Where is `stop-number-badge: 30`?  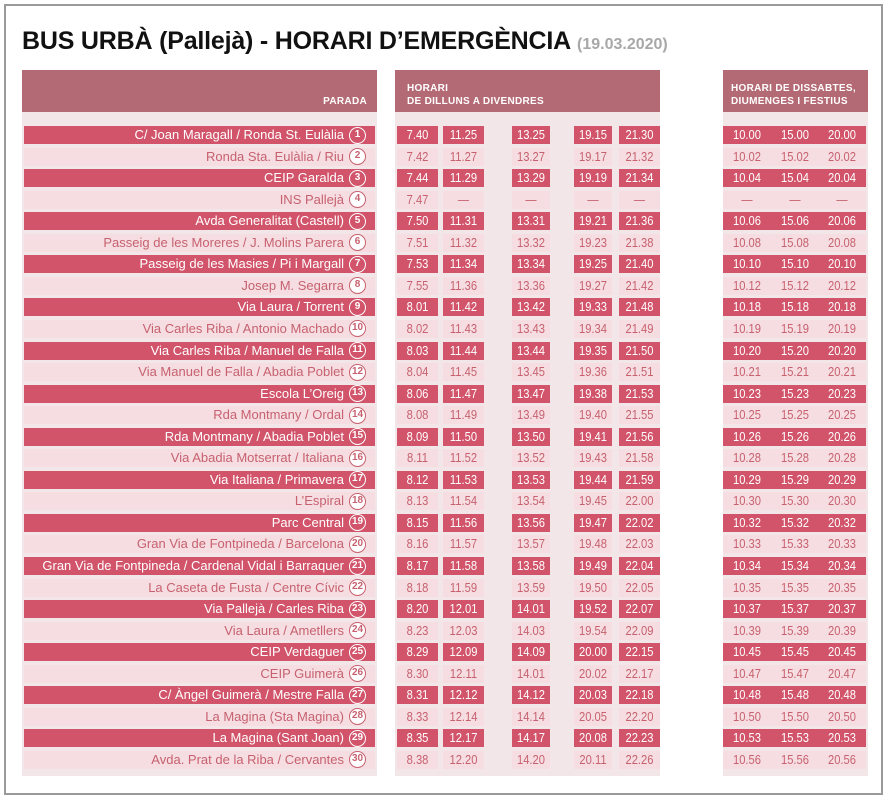 stop-number-badge: 30 is located at coordinates (357, 760).